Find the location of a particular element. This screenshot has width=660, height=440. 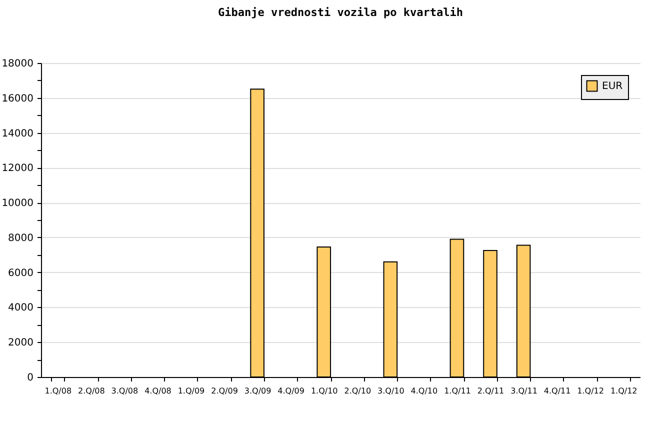

y-tick-label: 12000 is located at coordinates (18, 168).